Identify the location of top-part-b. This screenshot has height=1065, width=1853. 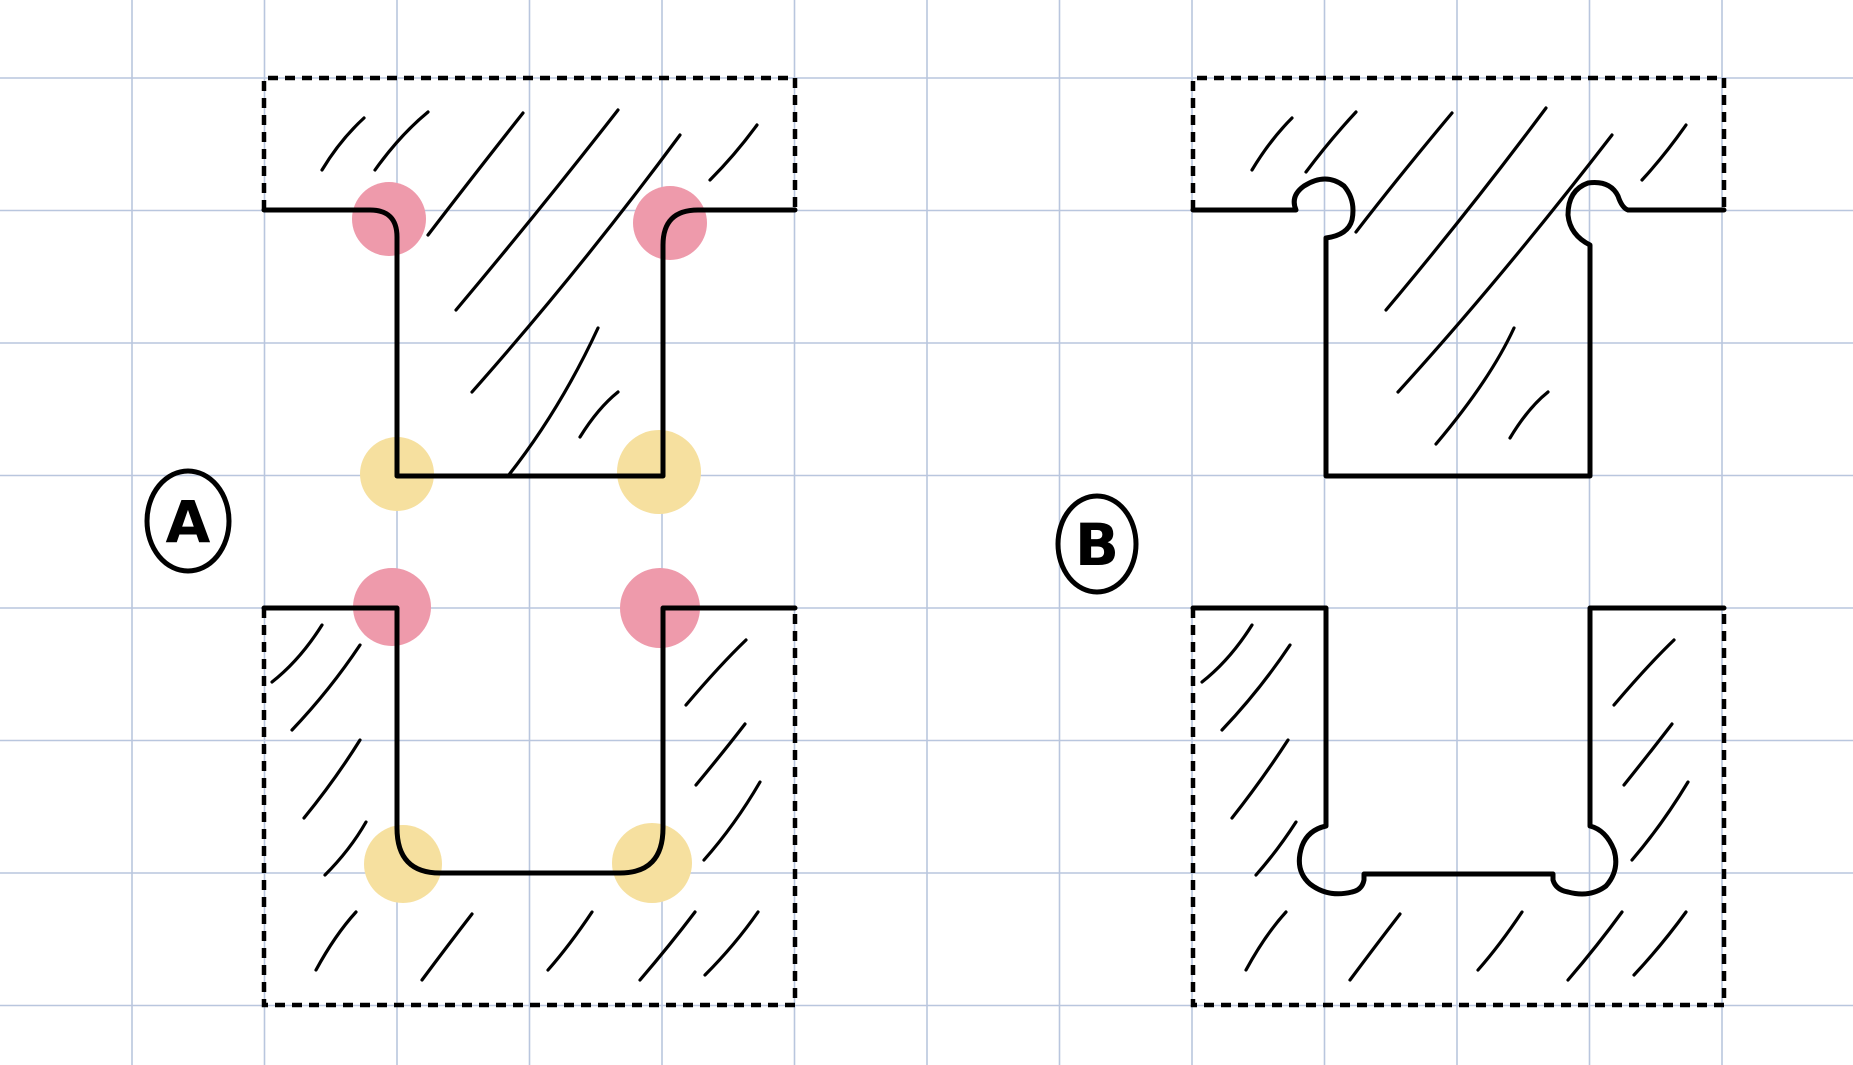
(1458, 277).